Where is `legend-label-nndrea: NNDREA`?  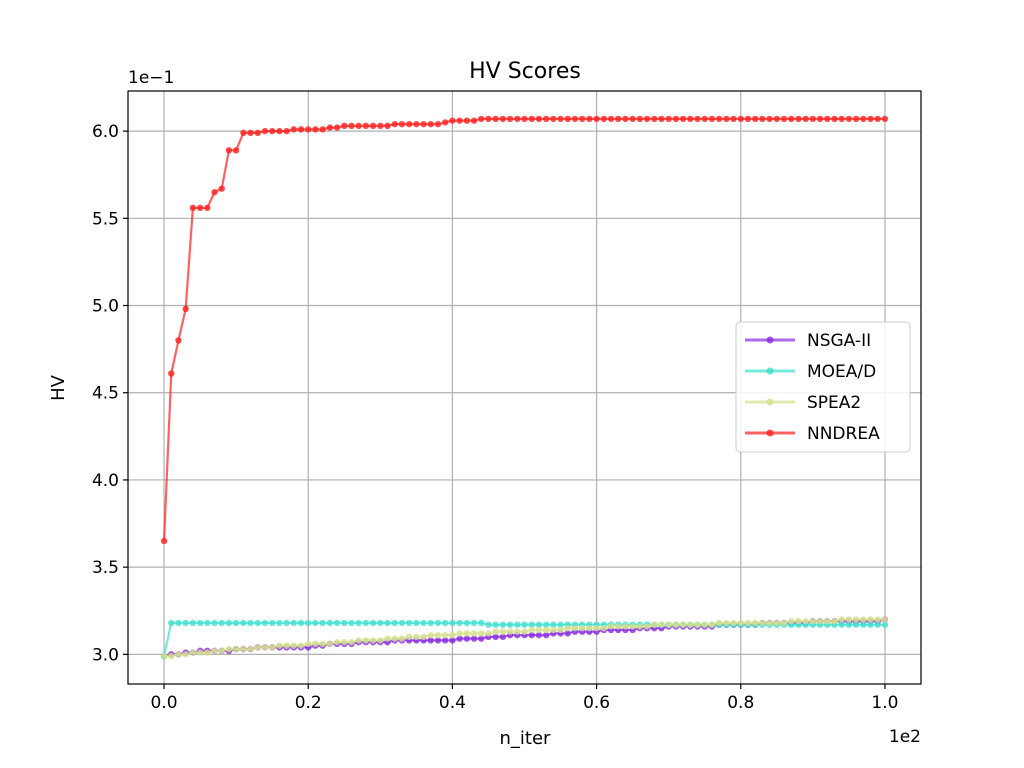
legend-label-nndrea: NNDREA is located at coordinates (843, 434).